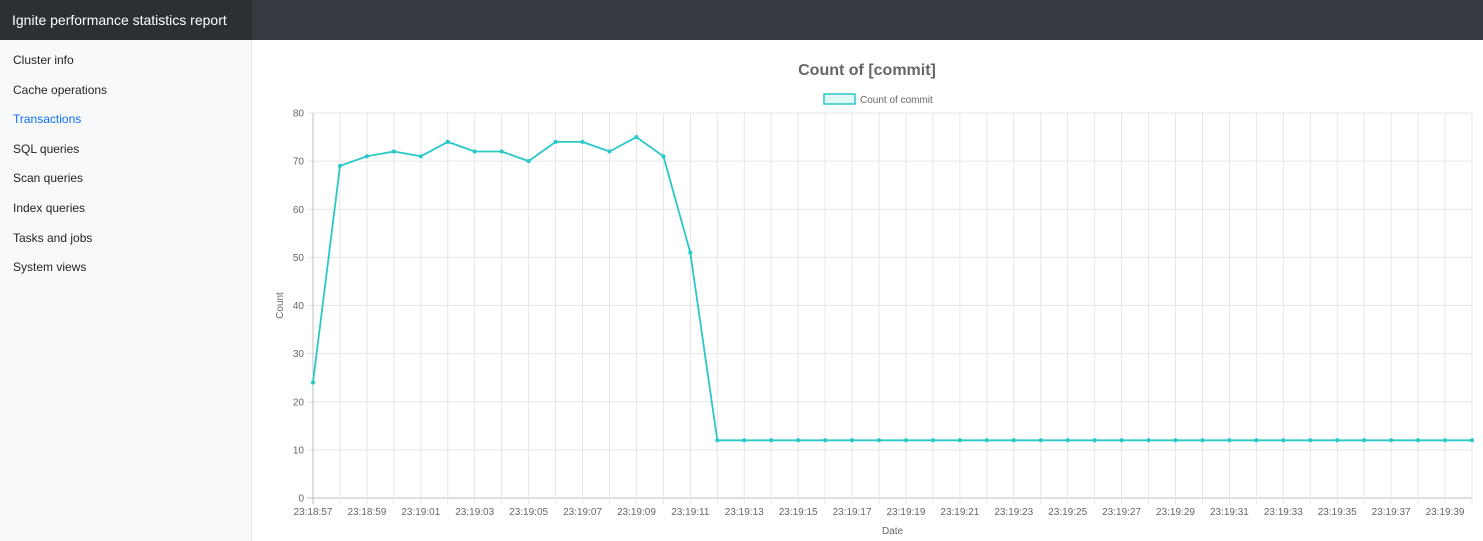 Image resolution: width=1483 pixels, height=541 pixels. What do you see at coordinates (690, 512) in the screenshot?
I see `x-tick-label: 23:19:11` at bounding box center [690, 512].